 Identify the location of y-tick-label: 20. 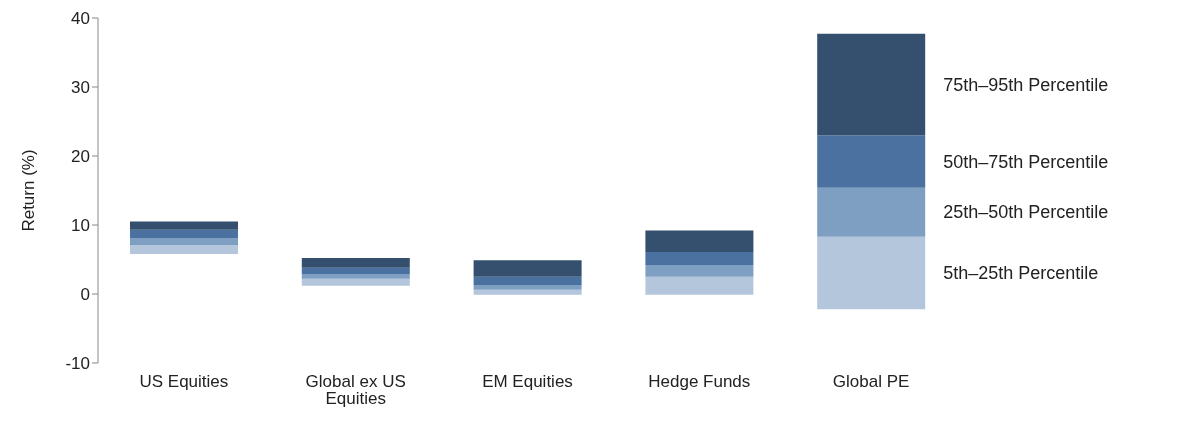
(80, 157).